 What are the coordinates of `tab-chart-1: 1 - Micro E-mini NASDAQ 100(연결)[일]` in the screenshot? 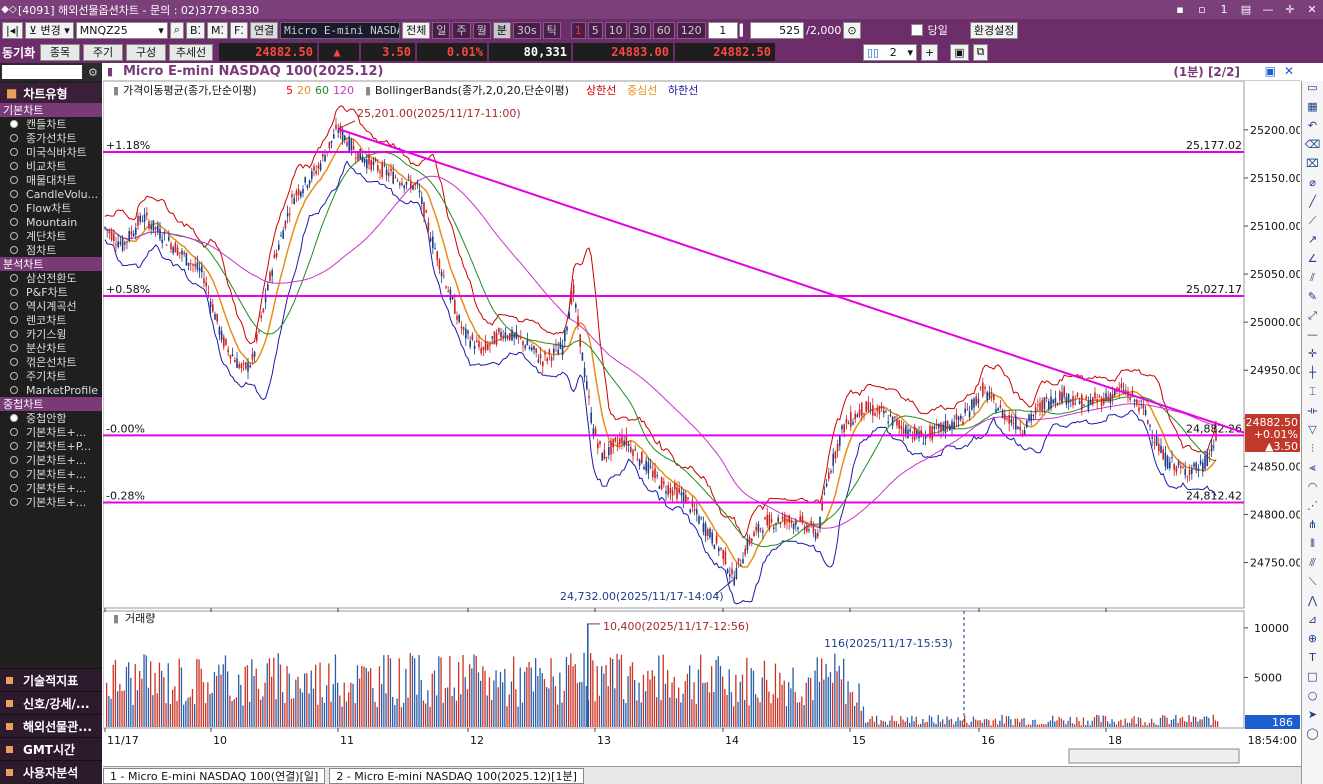 It's located at (214, 775).